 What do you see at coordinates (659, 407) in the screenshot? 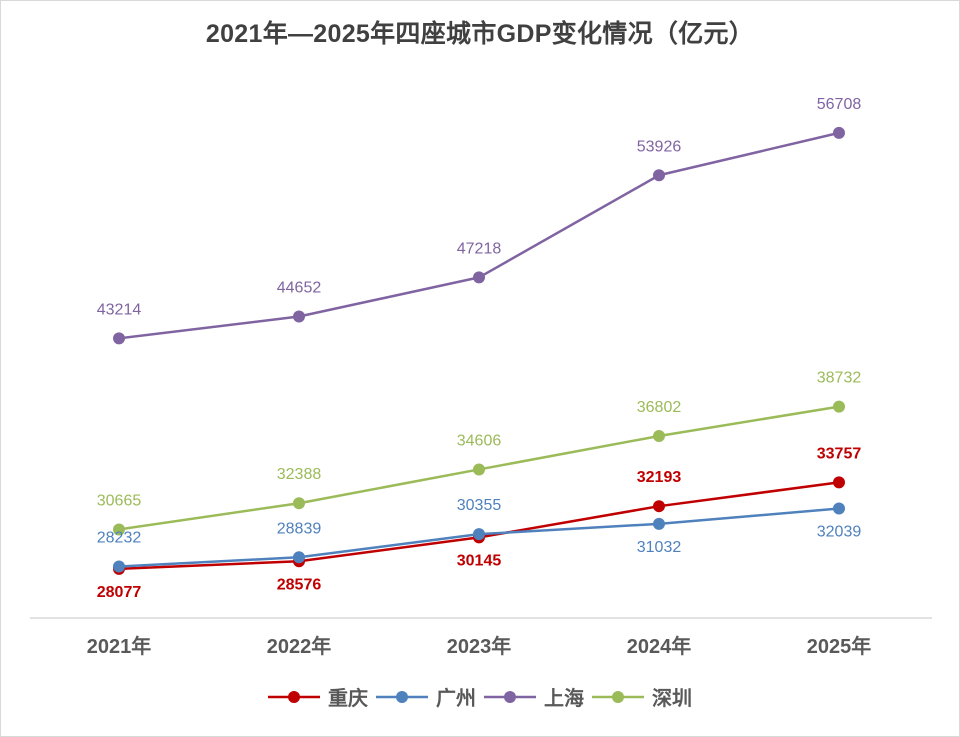
I see `data-label: 36802` at bounding box center [659, 407].